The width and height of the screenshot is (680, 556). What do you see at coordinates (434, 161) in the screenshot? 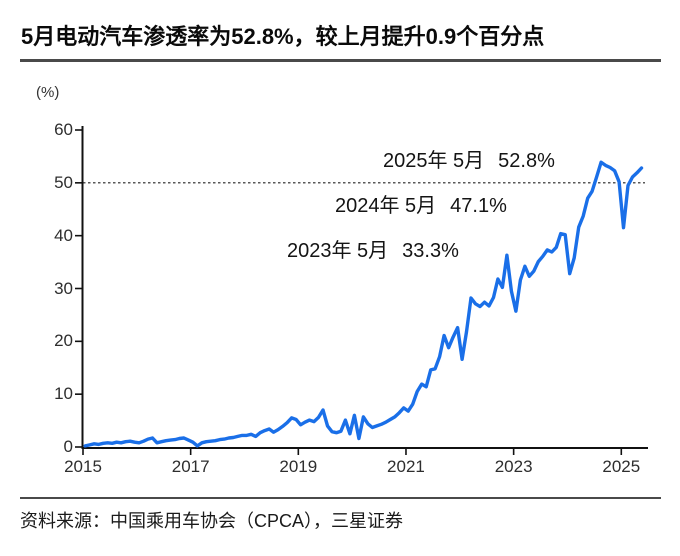
I see `annotation-label: 2025年 5月` at bounding box center [434, 161].